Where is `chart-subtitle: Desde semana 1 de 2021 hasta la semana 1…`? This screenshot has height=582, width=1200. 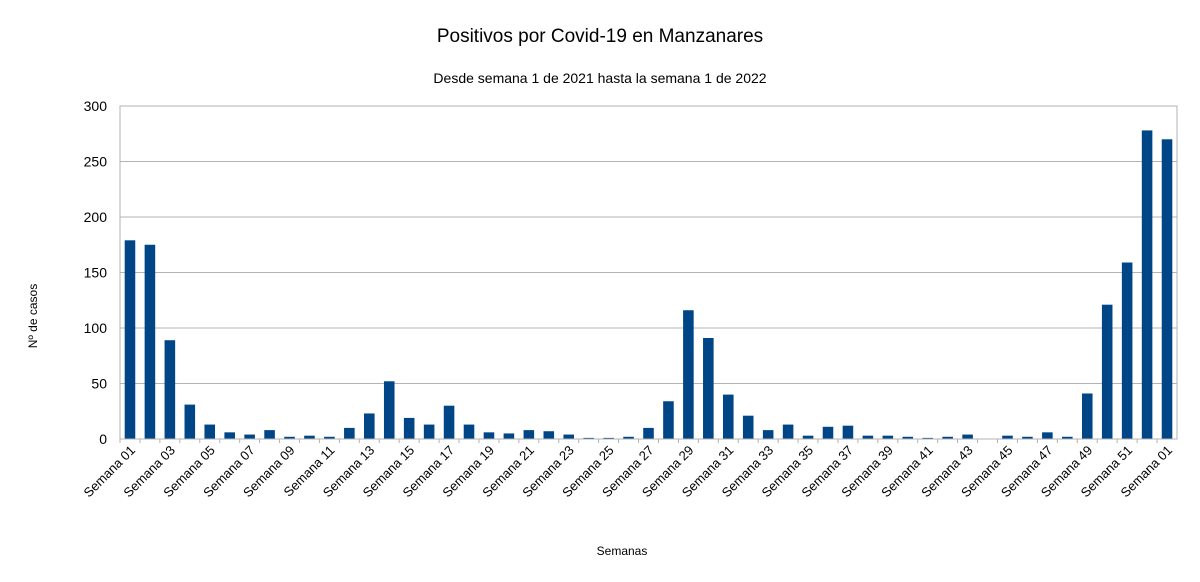
chart-subtitle: Desde semana 1 de 2021 hasta la semana 1… is located at coordinates (599, 78).